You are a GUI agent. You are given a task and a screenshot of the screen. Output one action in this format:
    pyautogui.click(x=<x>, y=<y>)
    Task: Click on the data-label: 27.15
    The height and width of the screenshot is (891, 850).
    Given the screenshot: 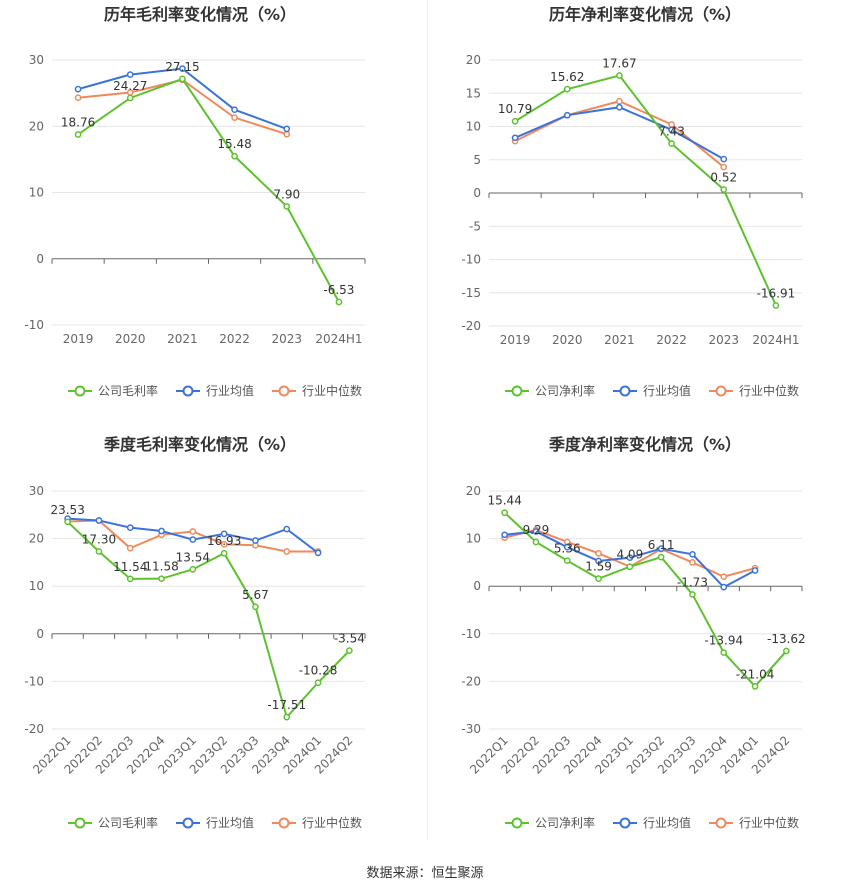 What is the action you would take?
    pyautogui.click(x=182, y=67)
    